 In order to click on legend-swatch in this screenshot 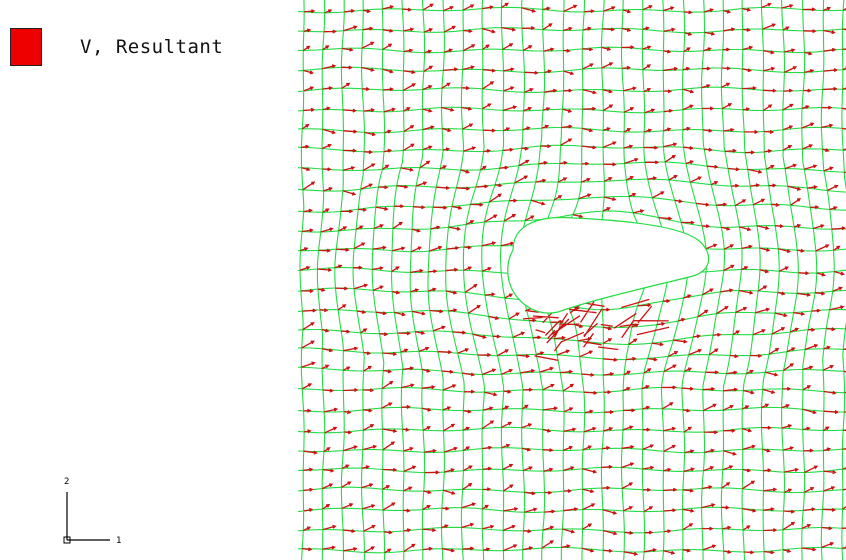, I will do `click(26, 47)`.